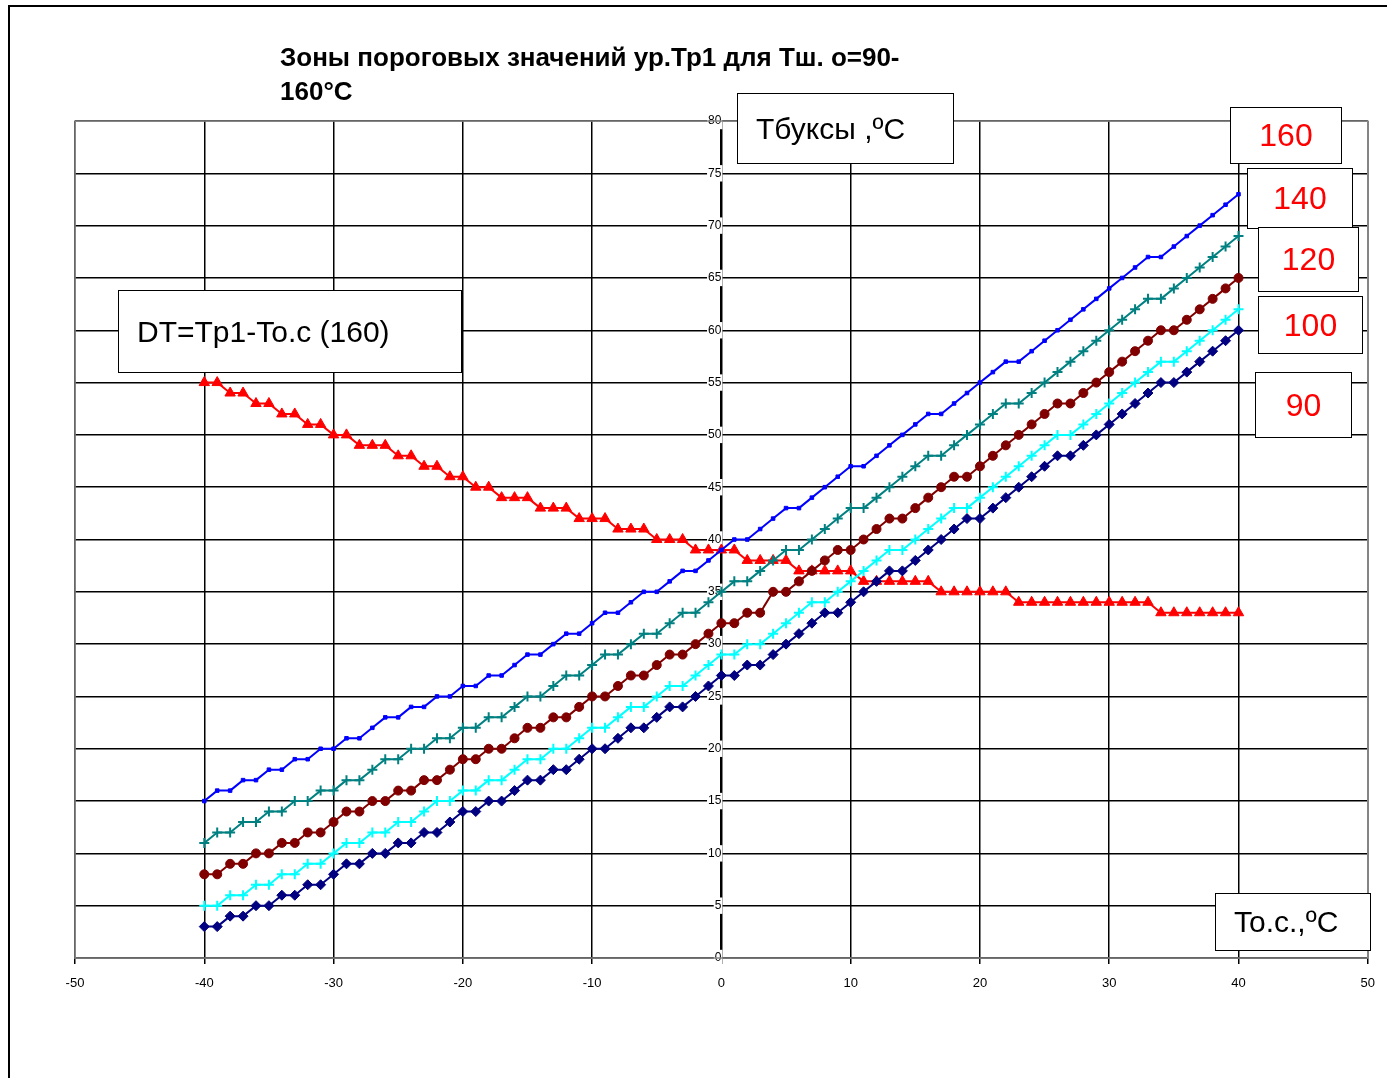  What do you see at coordinates (715, 486) in the screenshot?
I see `y-tick-label: 45` at bounding box center [715, 486].